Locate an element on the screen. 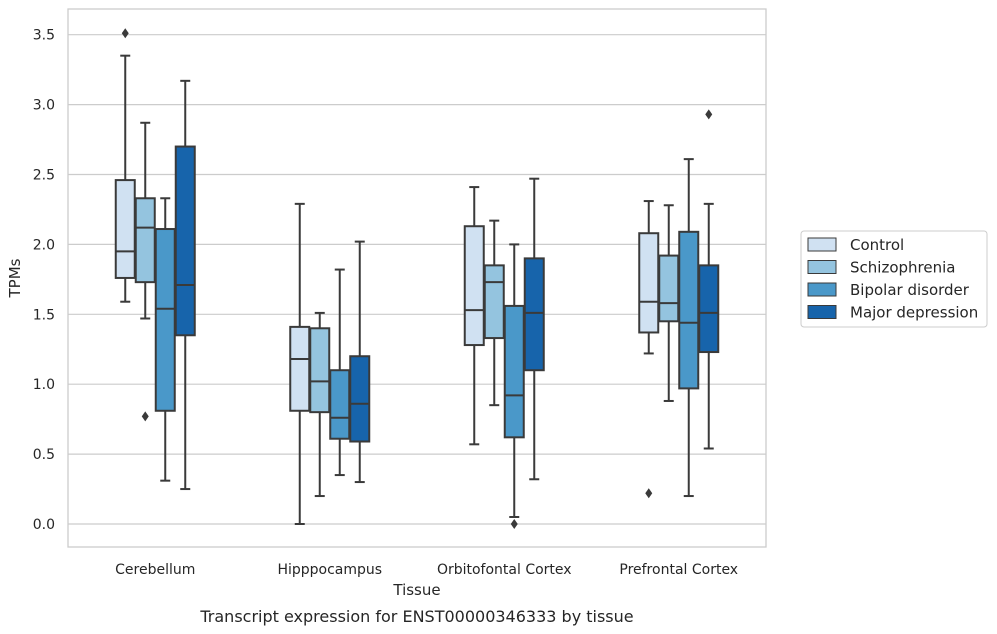  y-tick-label: 2.5 is located at coordinates (44, 176).